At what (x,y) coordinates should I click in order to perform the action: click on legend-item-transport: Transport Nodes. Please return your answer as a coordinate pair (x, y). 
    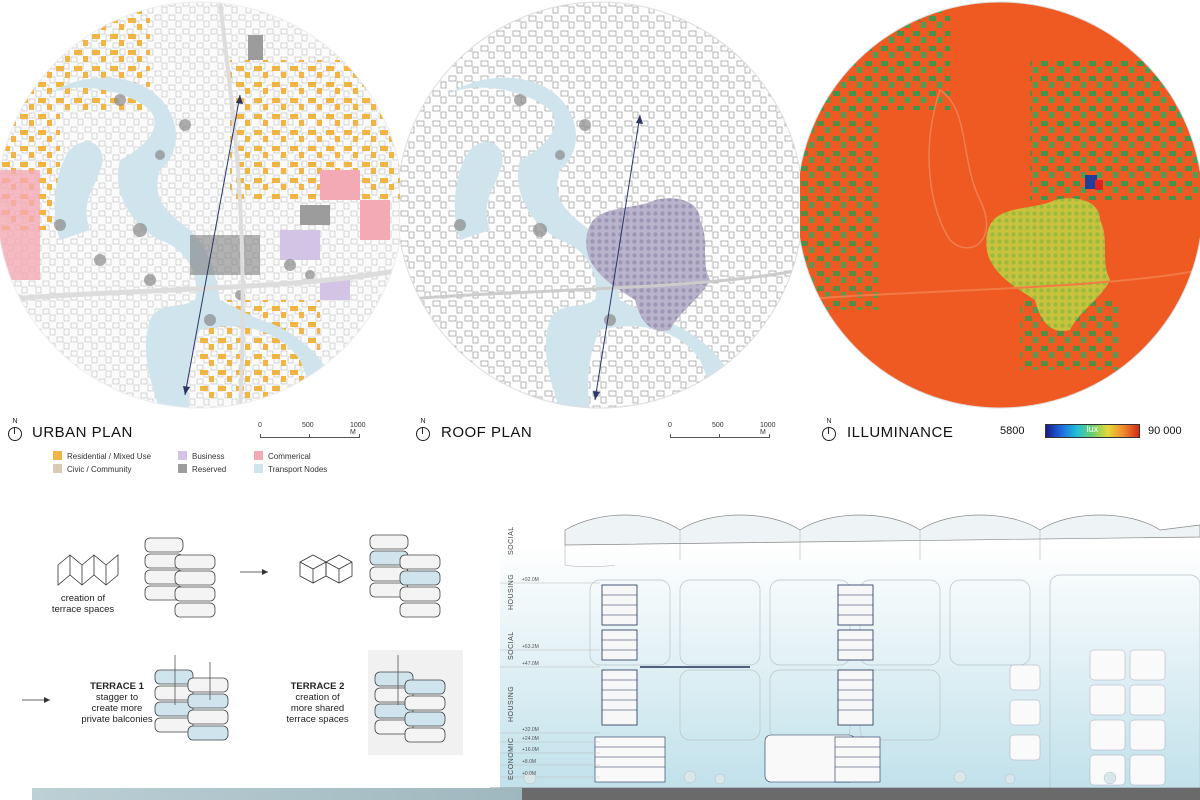
    Looking at the image, I should click on (290, 469).